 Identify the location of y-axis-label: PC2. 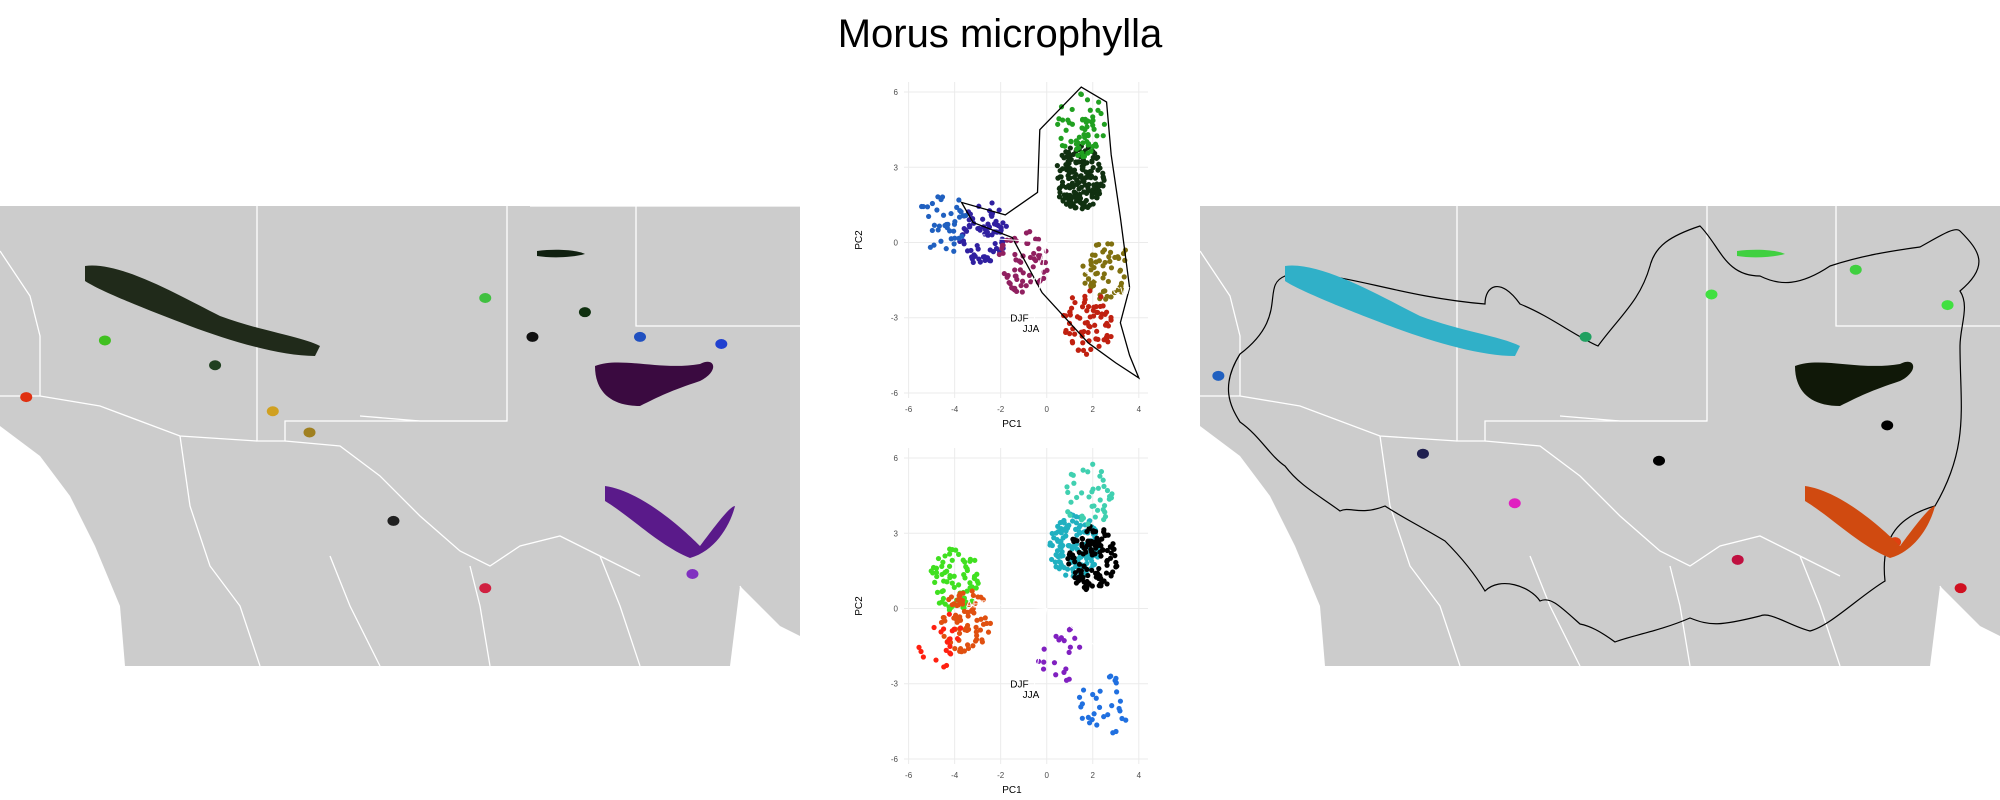
(859, 240).